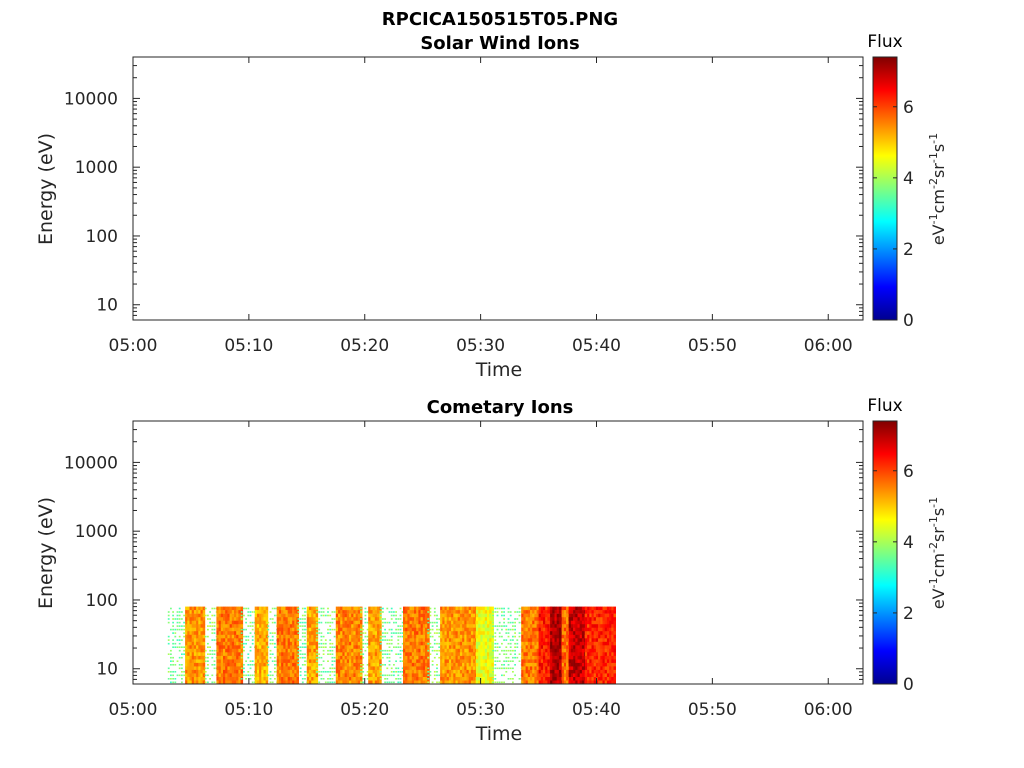  I want to click on y-tick-label: 1000, so click(96, 168).